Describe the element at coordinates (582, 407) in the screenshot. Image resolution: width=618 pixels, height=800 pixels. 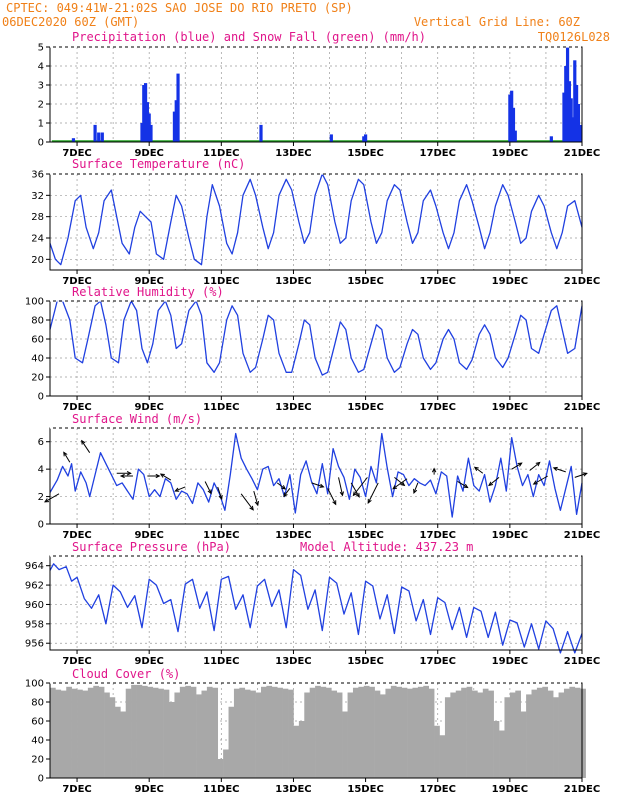
I see `humidity-xtick-label: 21DEC` at that location.